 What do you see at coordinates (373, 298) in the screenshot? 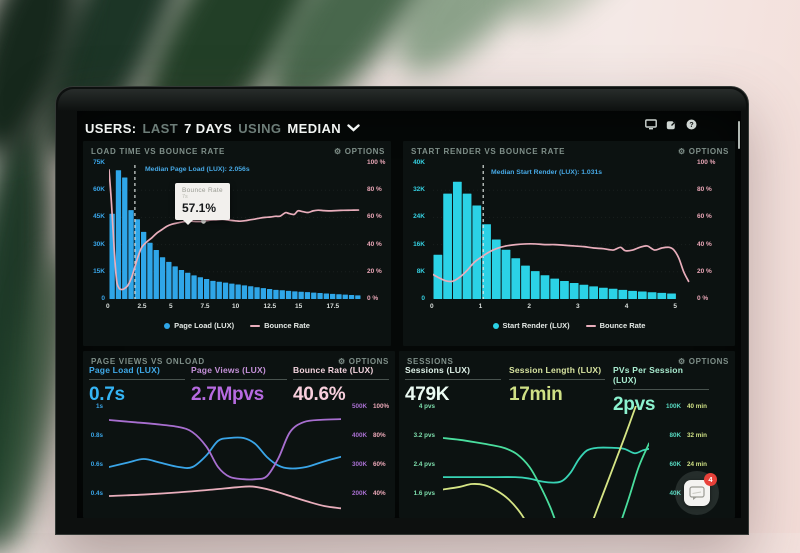
I see `y-axis-label: 0 %` at bounding box center [373, 298].